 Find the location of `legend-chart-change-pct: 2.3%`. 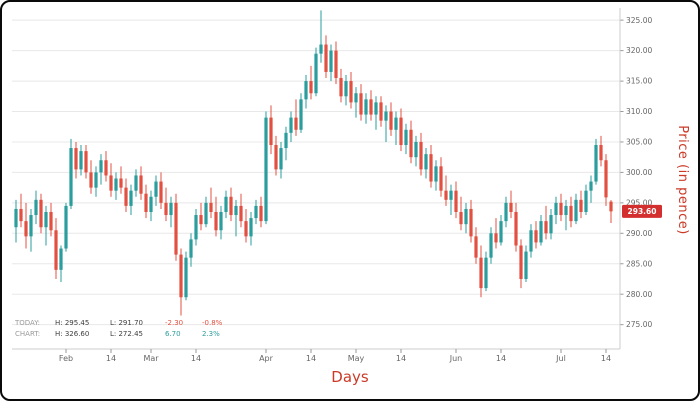

legend-chart-change-pct: 2.3% is located at coordinates (211, 334).